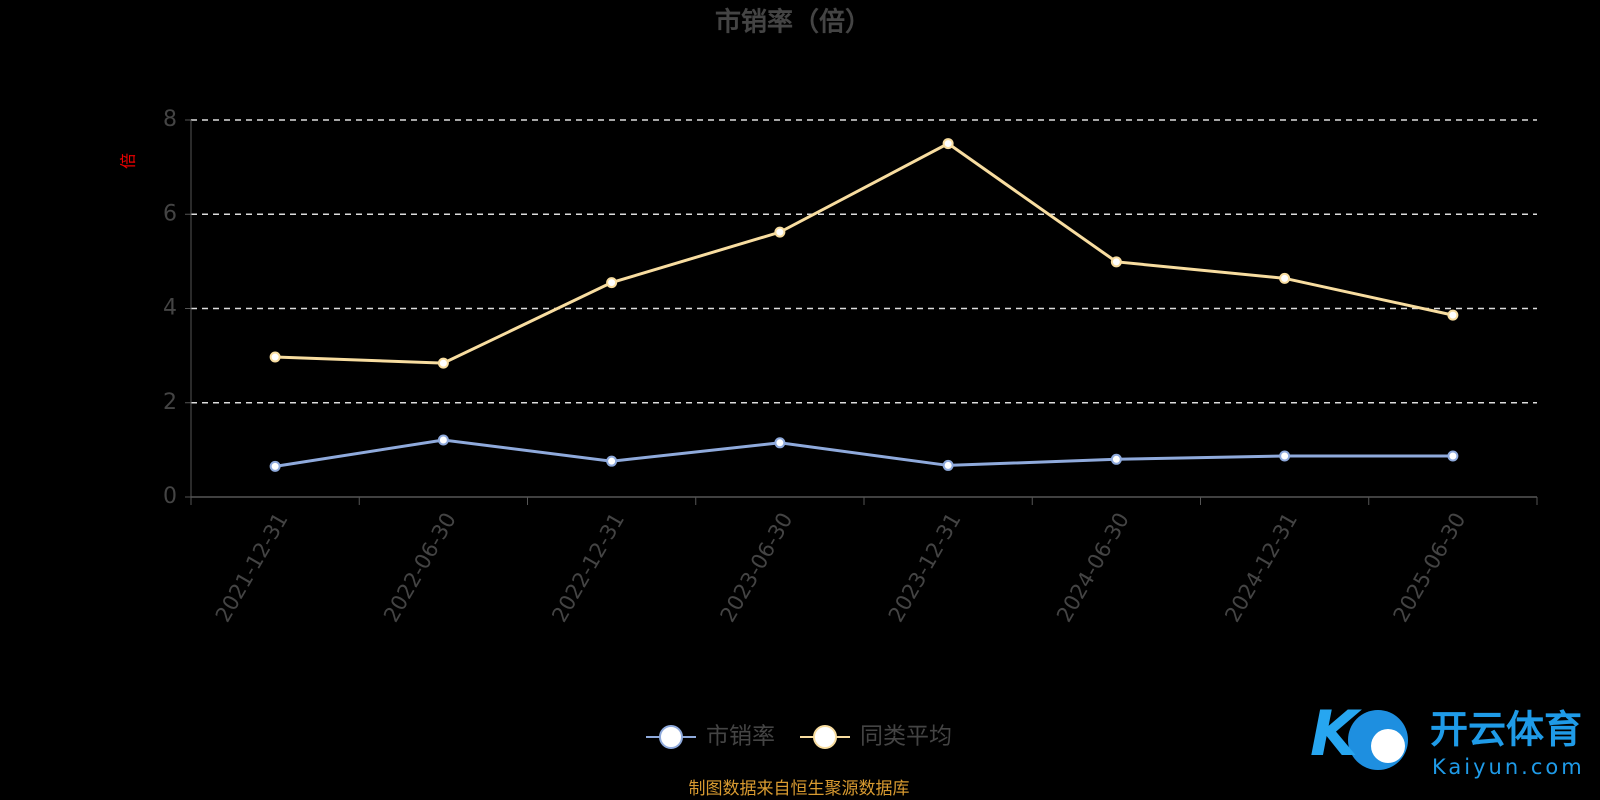 The image size is (1600, 800). I want to click on watermark-name: 开云体育, so click(1506, 730).